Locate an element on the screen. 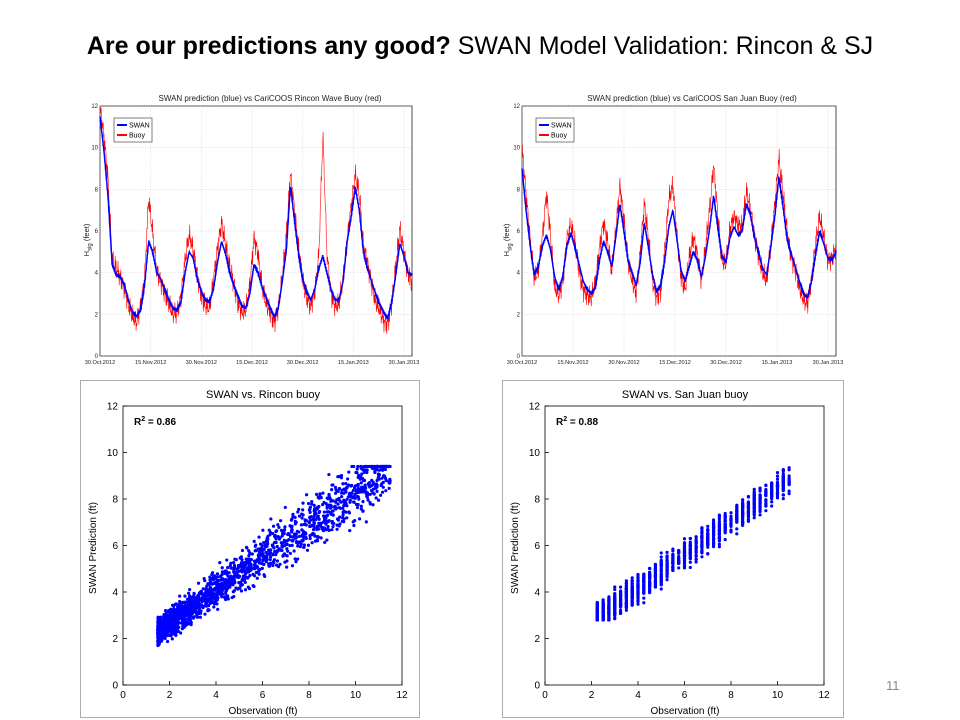  x-tick-label: 15.Jan.2013 is located at coordinates (353, 363).